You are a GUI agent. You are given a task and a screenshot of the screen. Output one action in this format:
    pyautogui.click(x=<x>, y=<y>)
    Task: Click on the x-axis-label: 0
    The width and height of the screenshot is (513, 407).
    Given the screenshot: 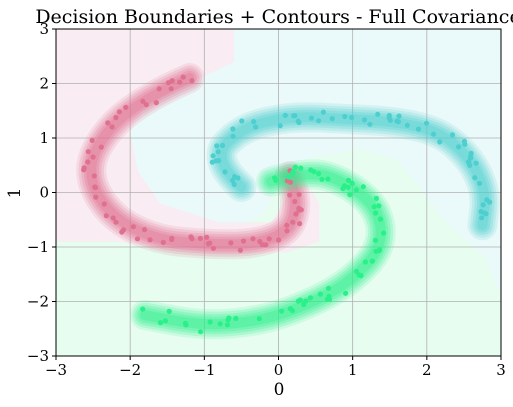 What is the action you would take?
    pyautogui.click(x=279, y=390)
    